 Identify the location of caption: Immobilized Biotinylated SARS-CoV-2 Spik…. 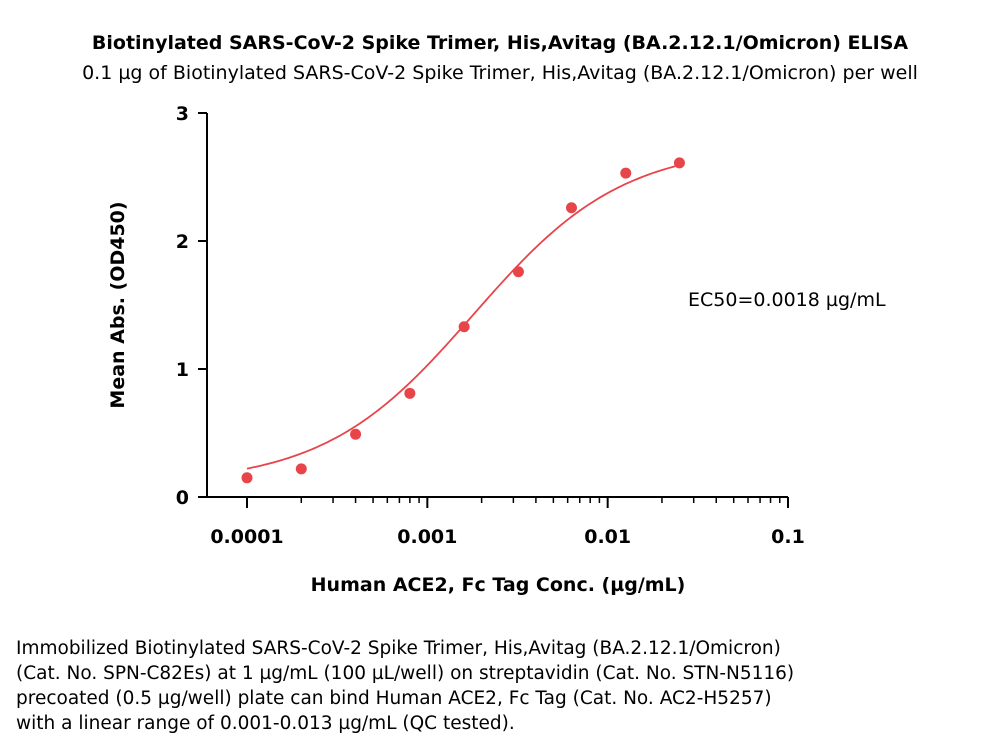
(503, 686).